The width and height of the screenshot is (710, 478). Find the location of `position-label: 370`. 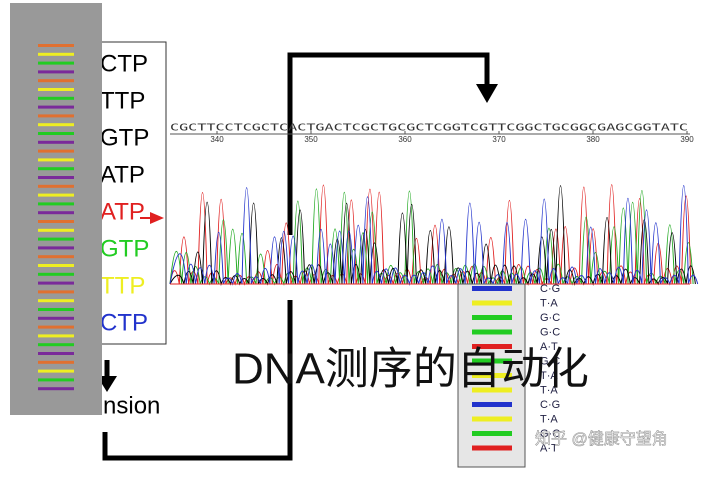

position-label: 370 is located at coordinates (499, 139).